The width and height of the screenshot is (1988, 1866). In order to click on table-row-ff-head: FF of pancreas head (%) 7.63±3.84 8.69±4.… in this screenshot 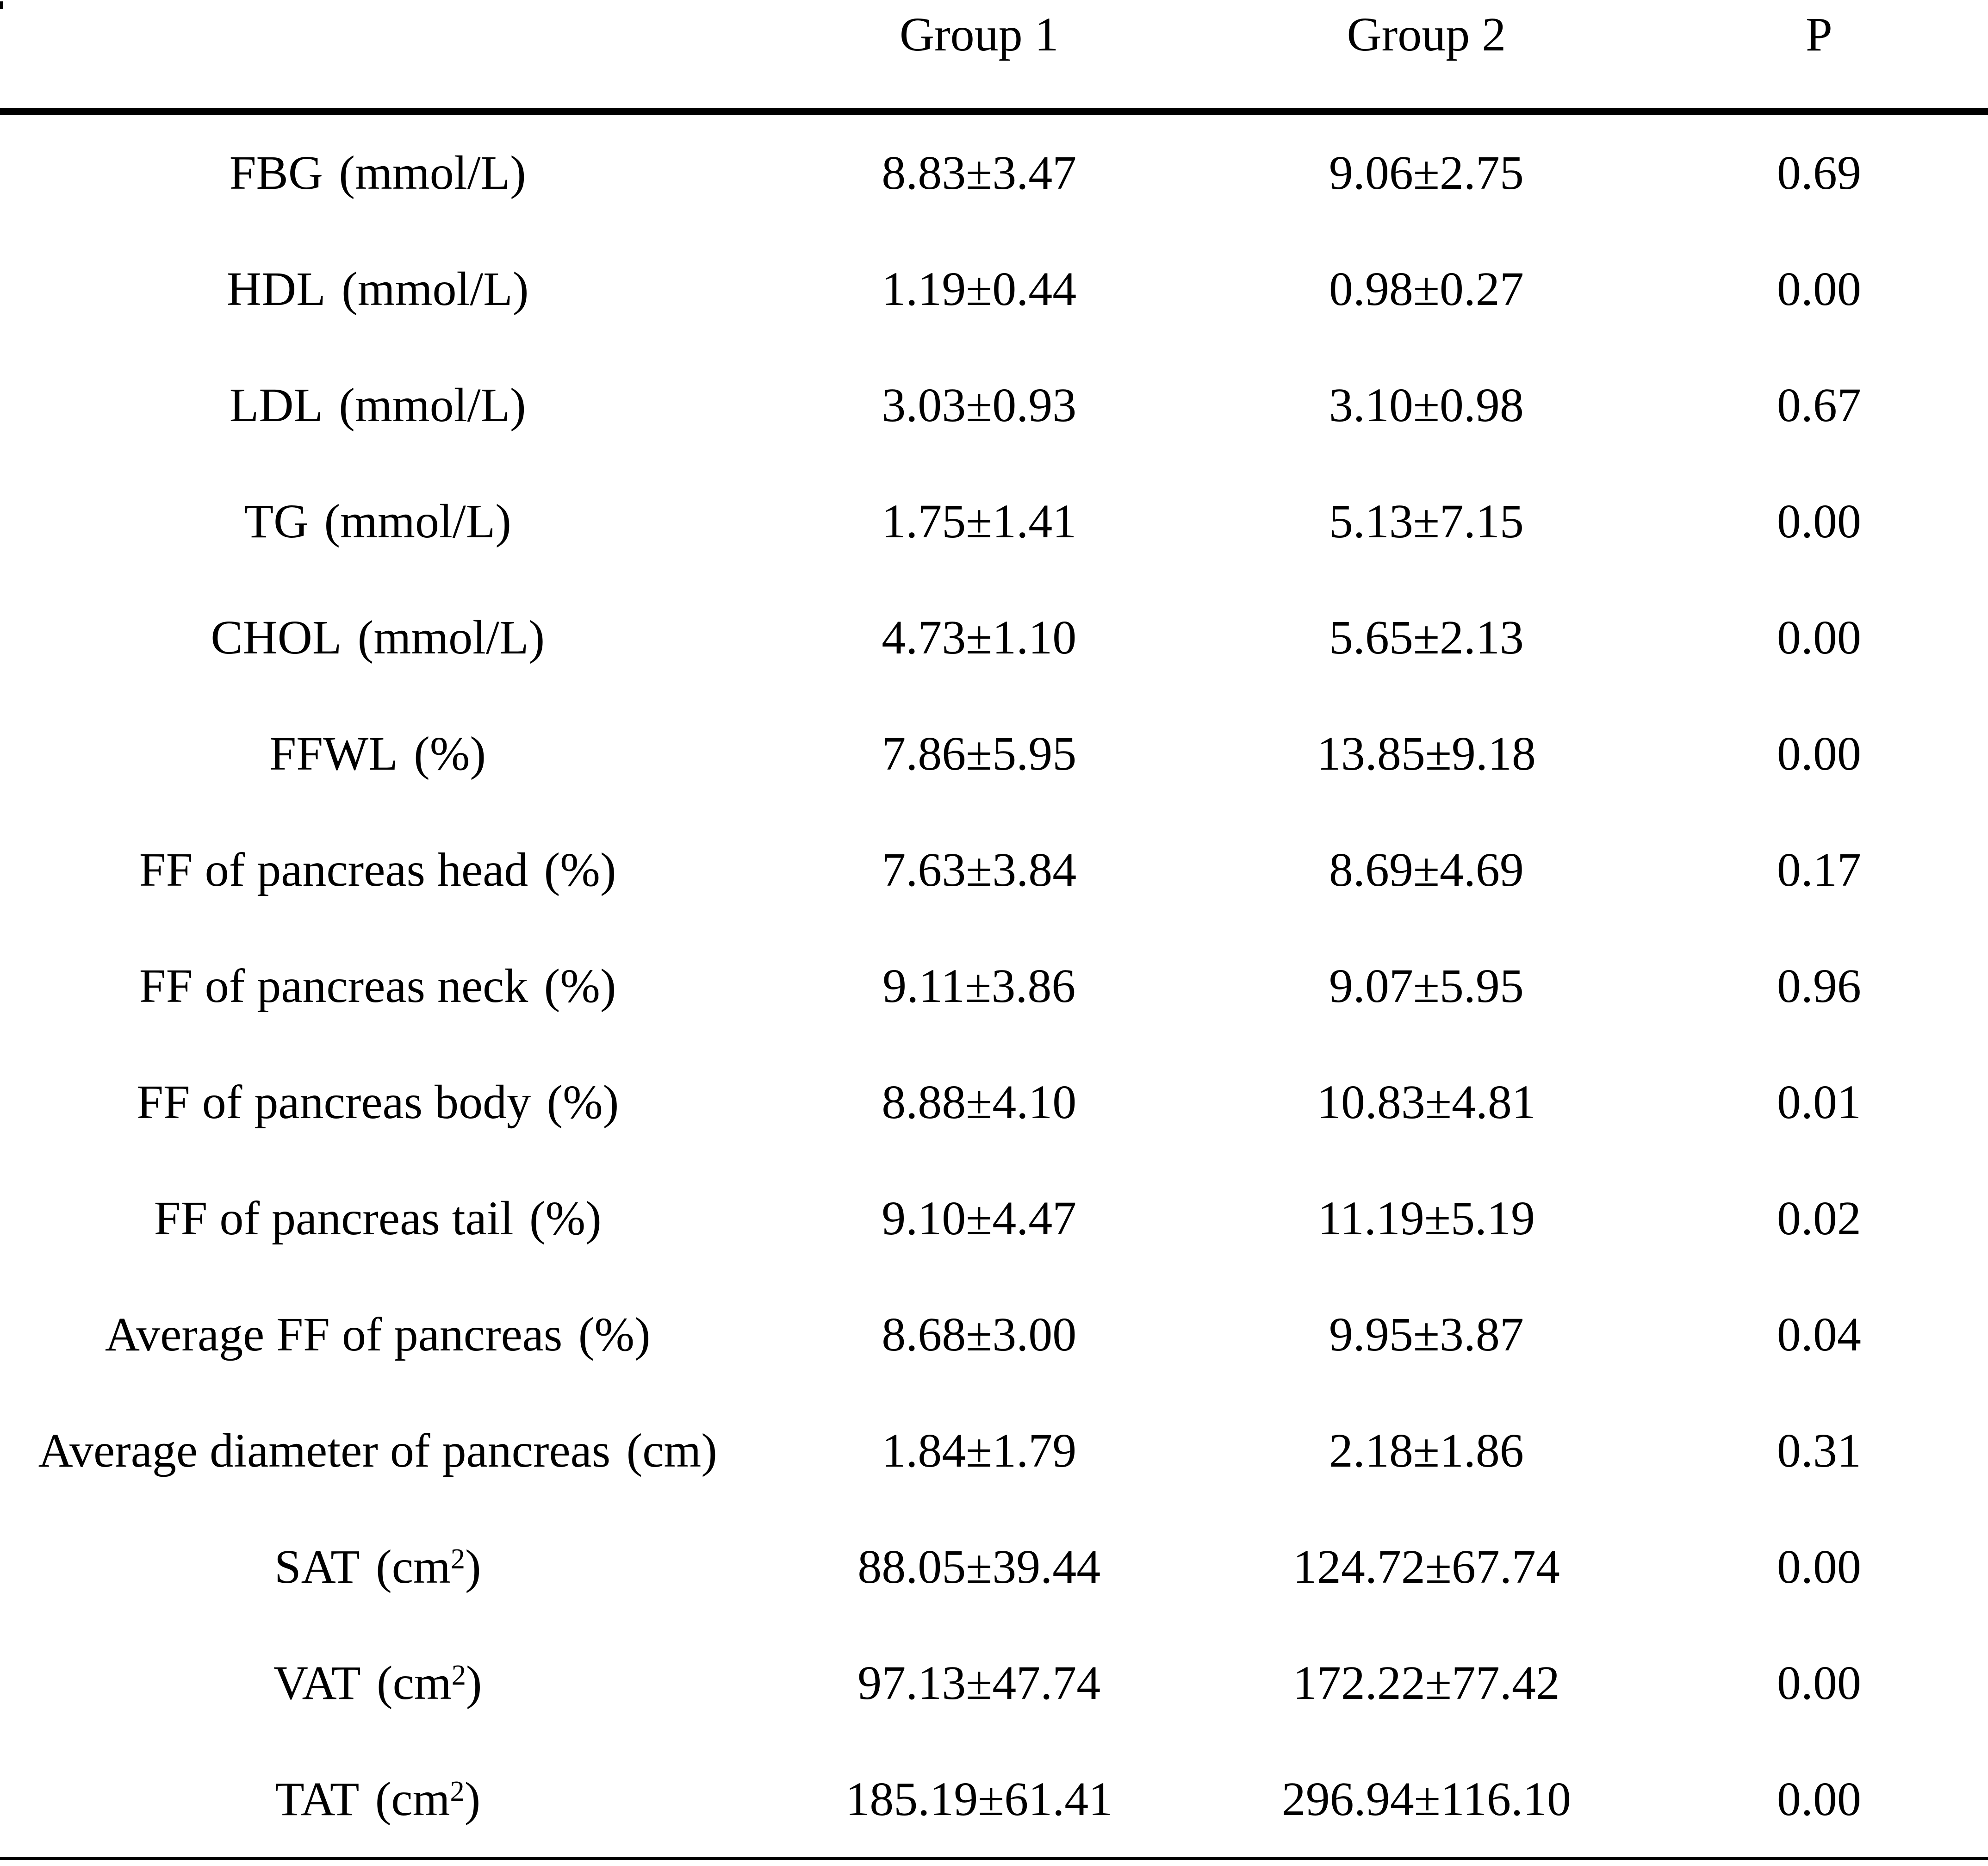, I will do `click(994, 870)`.